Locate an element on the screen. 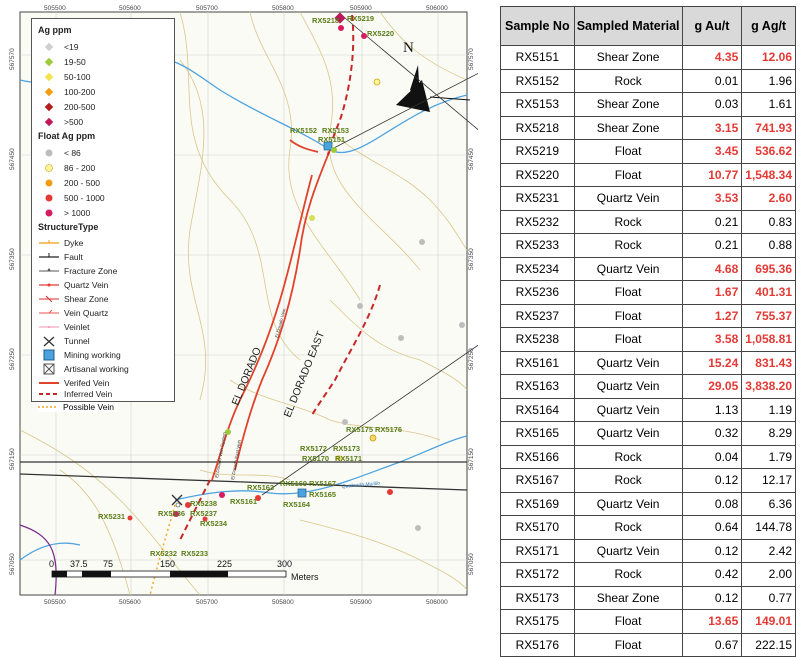  bottom-tick: 505800 is located at coordinates (283, 602).